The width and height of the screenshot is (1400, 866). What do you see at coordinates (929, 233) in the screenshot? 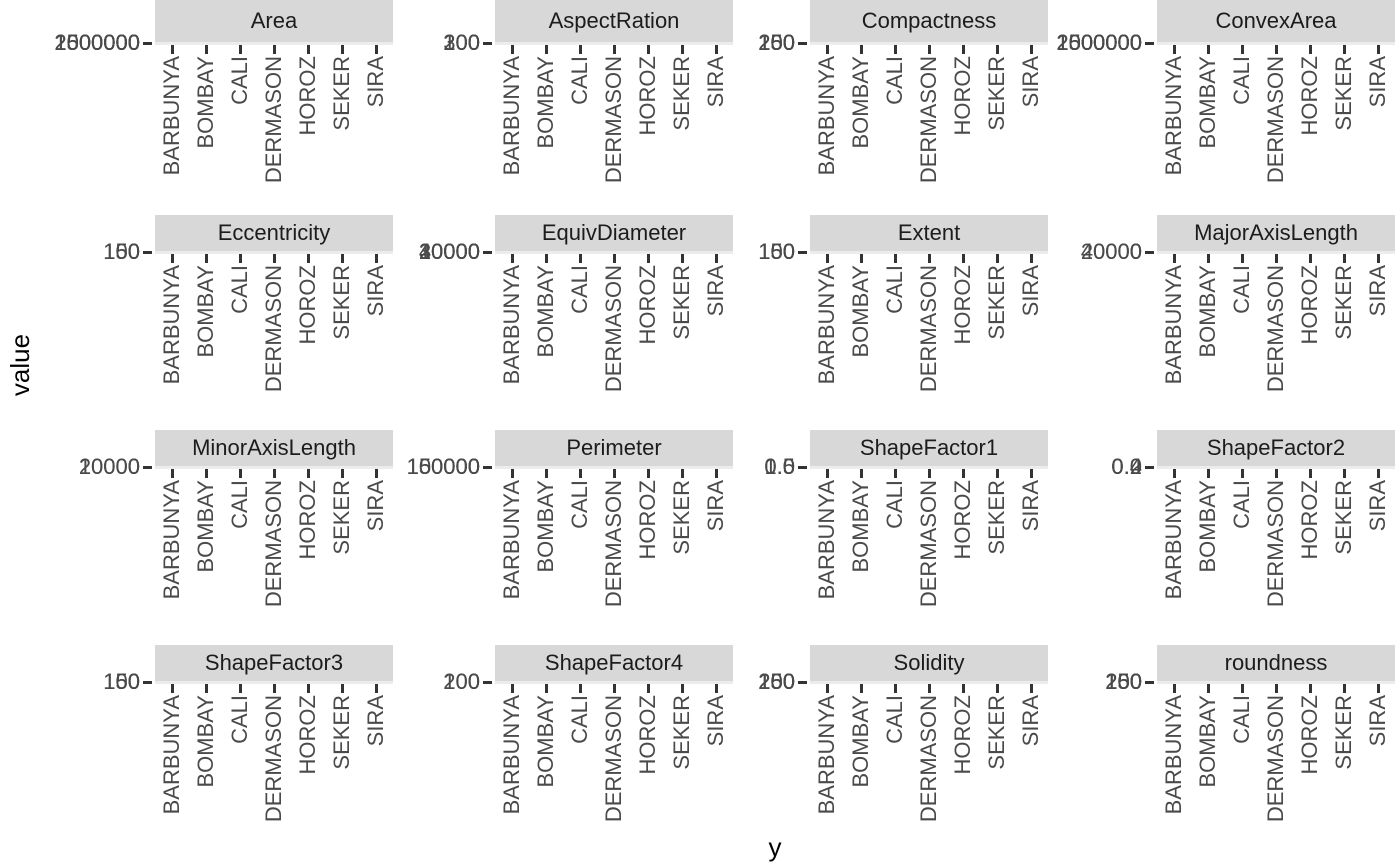
I see `facet-strip: Extent` at bounding box center [929, 233].